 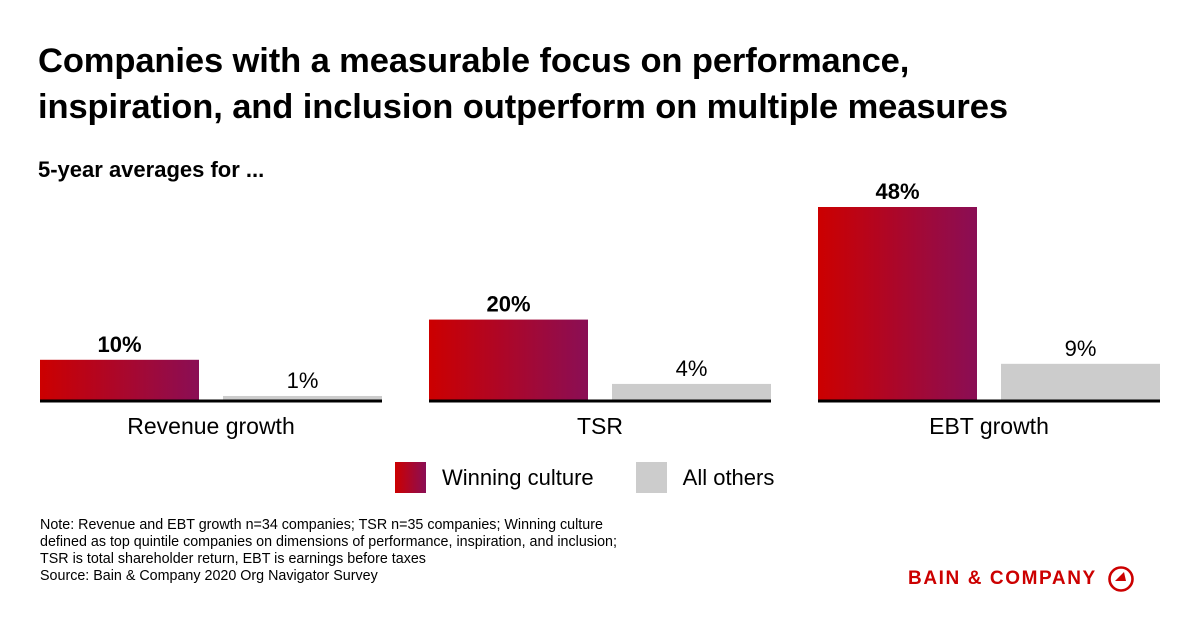 I want to click on category-label: TSR, so click(x=600, y=426).